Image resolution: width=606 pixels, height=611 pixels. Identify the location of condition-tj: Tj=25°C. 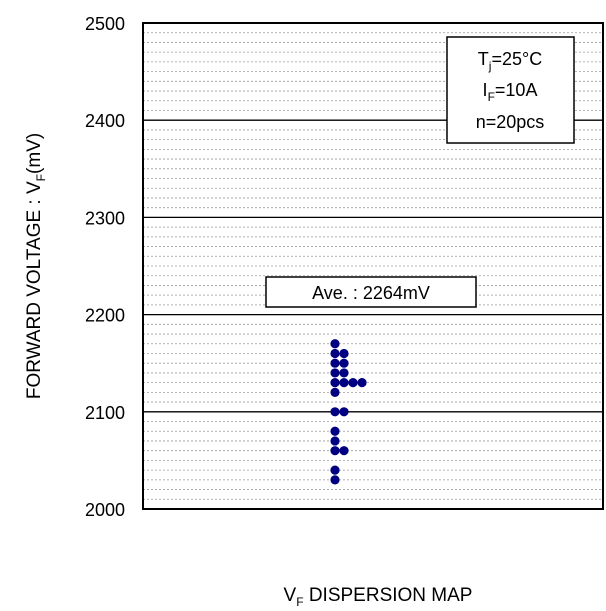
(510, 61).